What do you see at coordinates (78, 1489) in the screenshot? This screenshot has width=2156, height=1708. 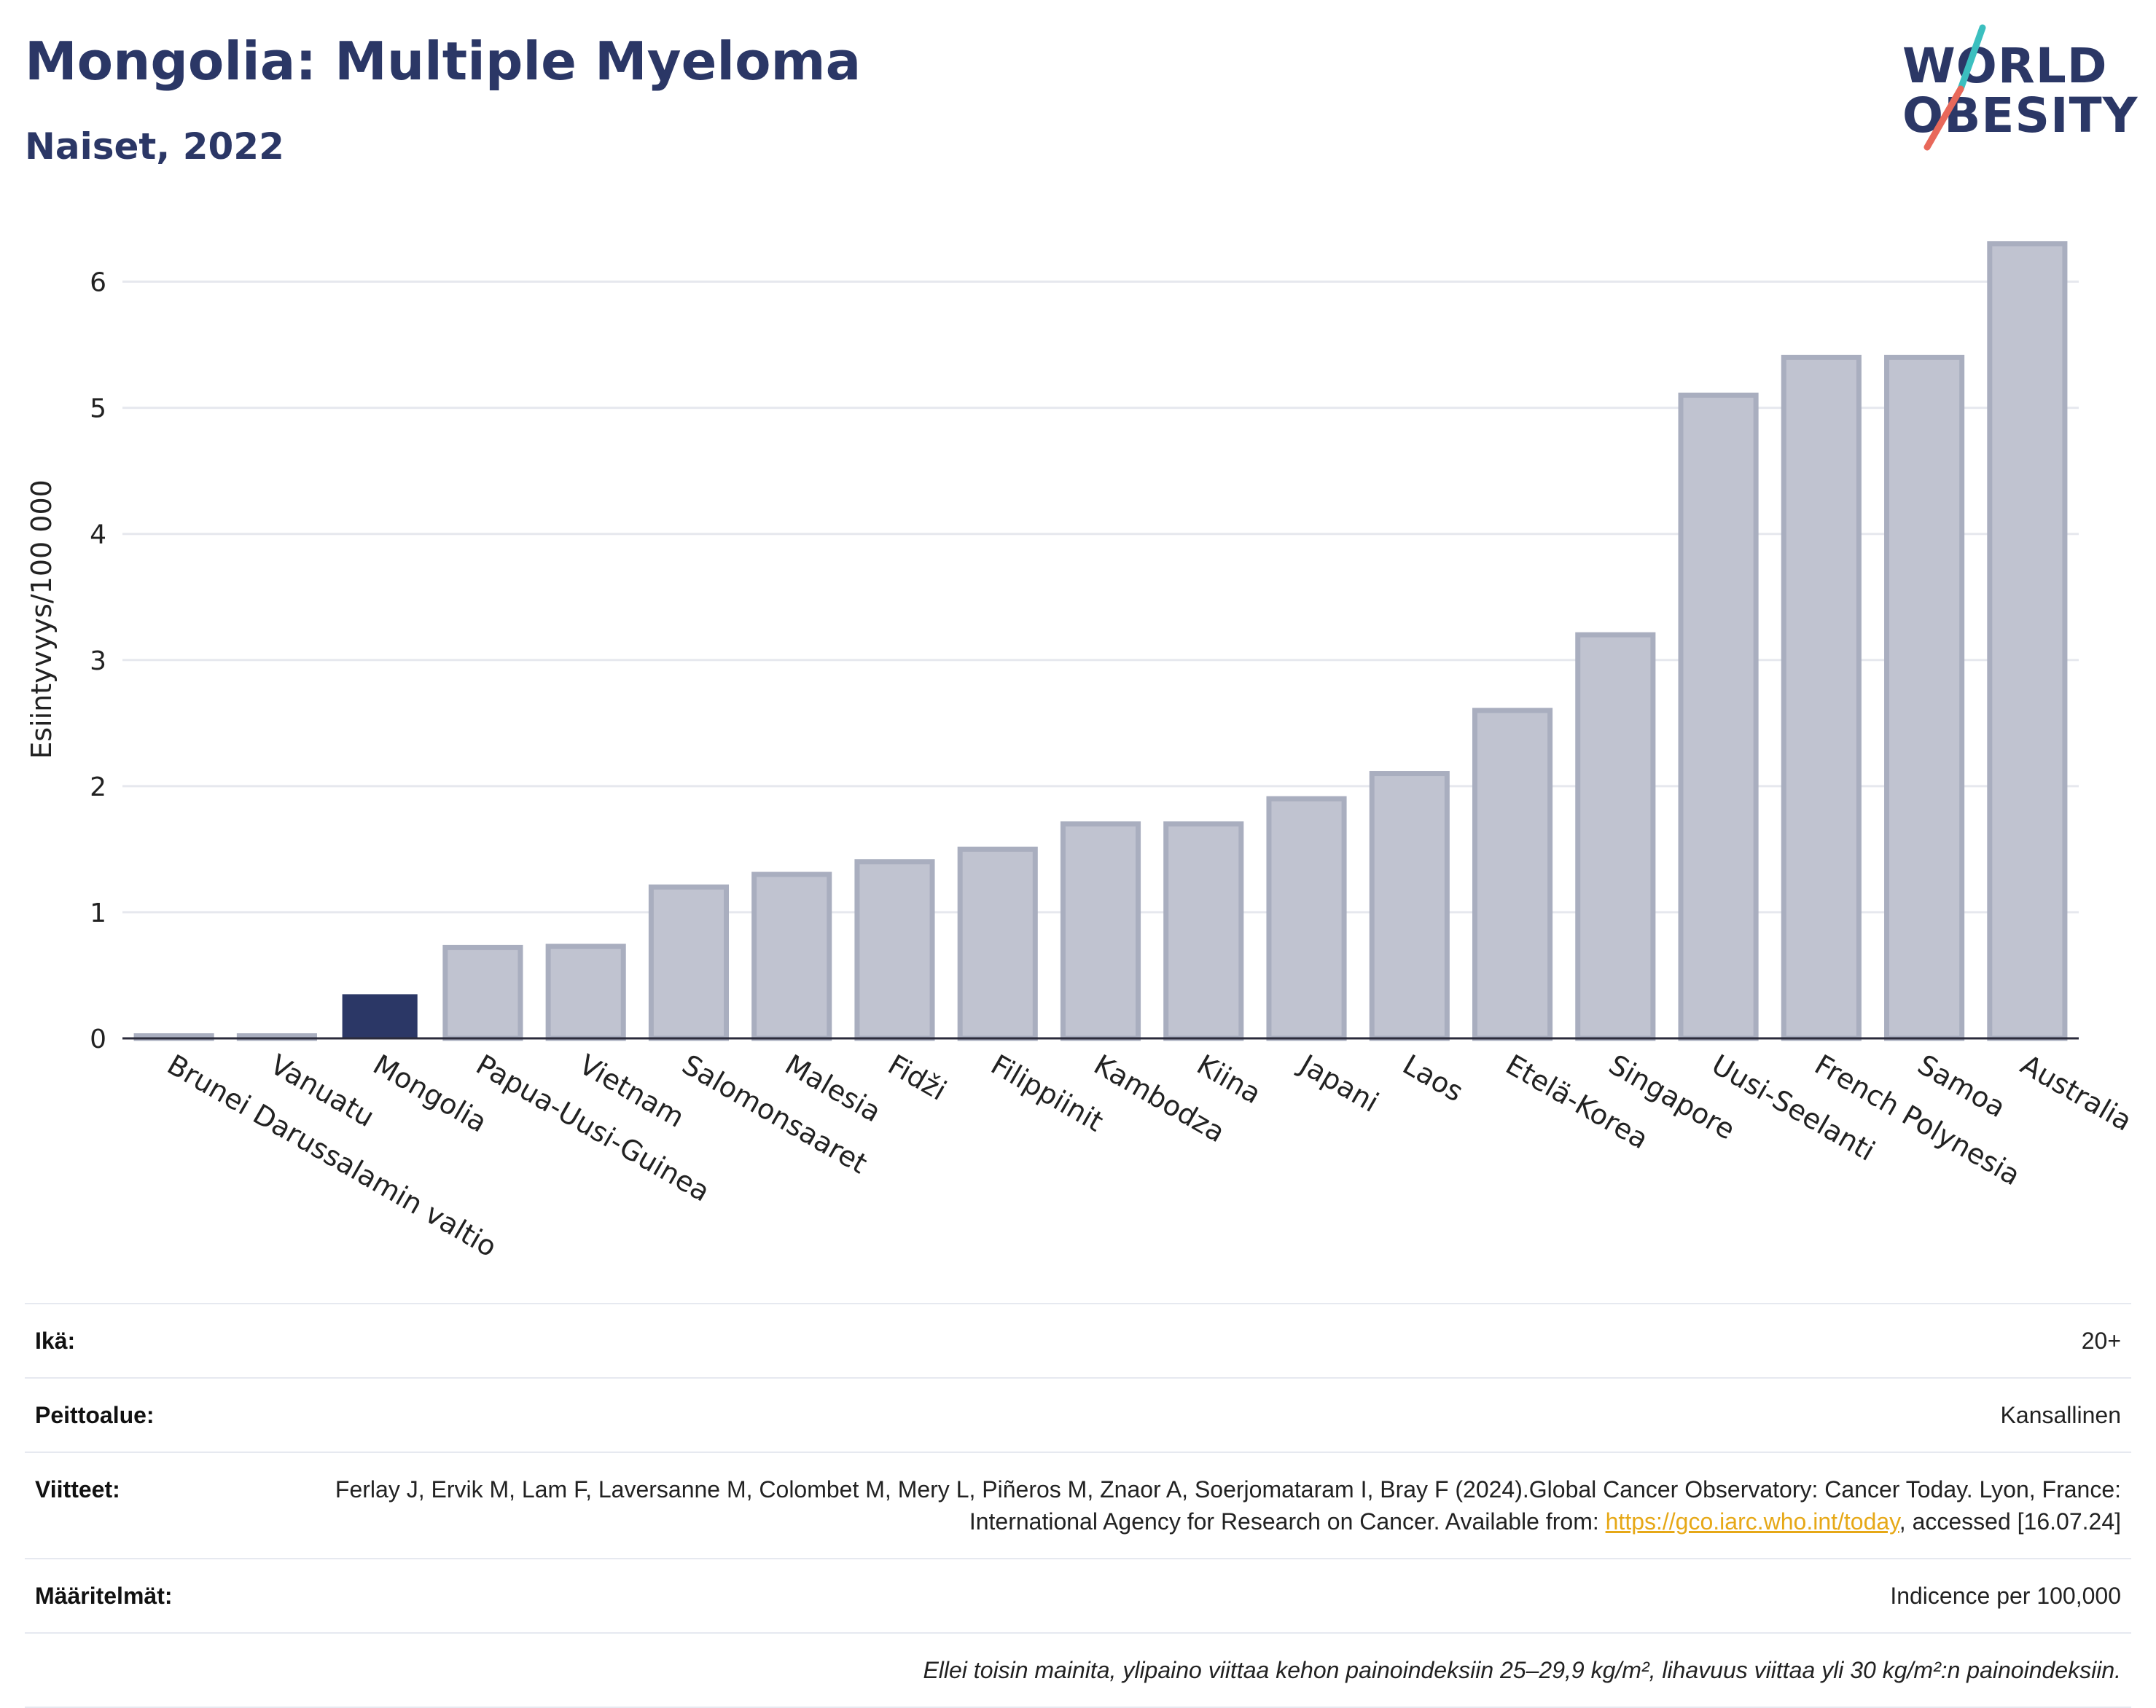 I see `references-label: Viitteet:` at bounding box center [78, 1489].